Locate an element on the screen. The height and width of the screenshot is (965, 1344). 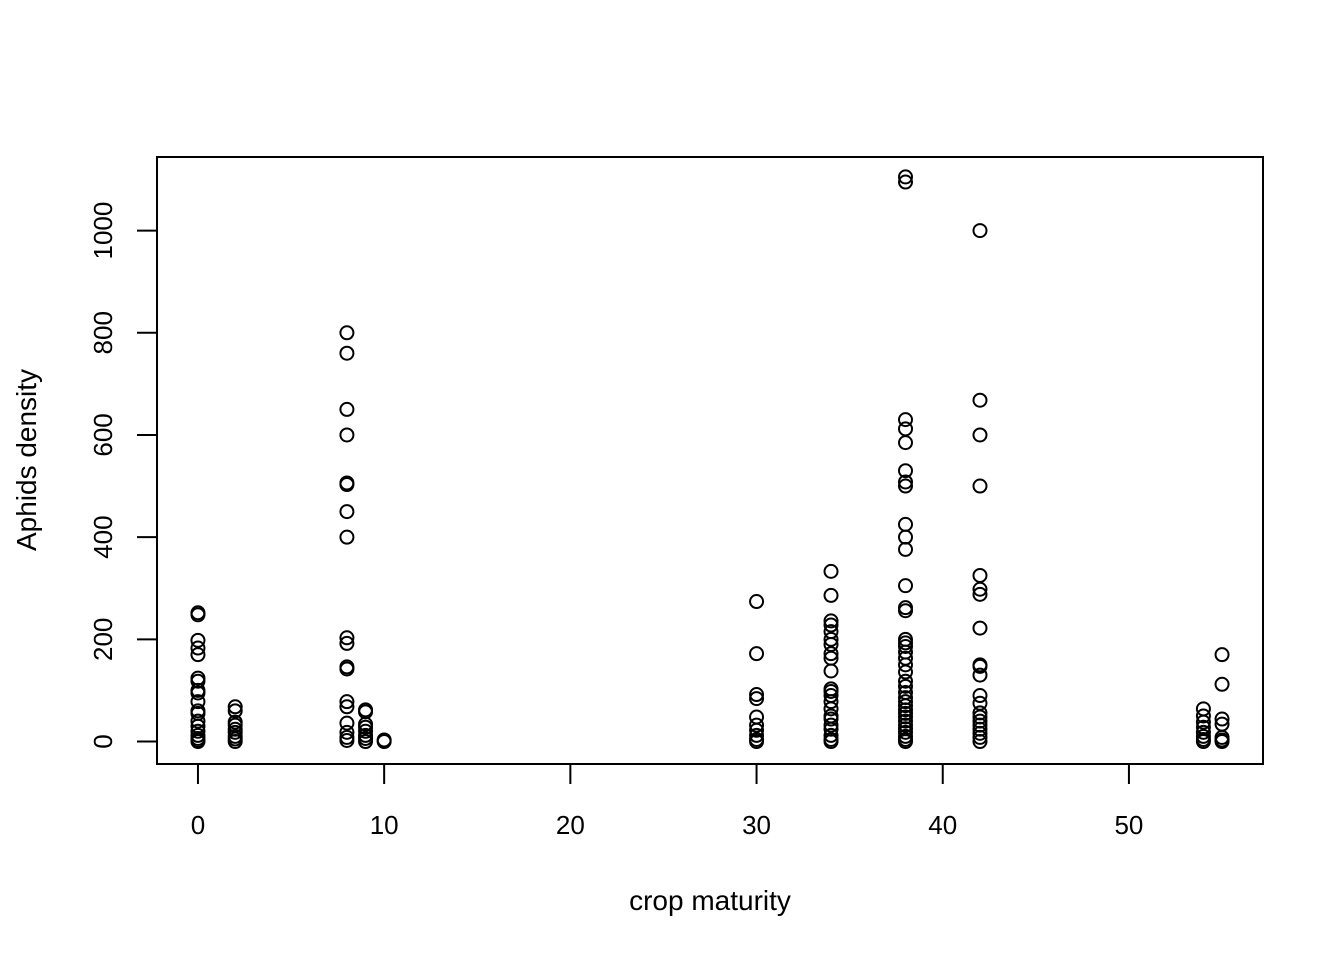
y-tick-label: 1000 is located at coordinates (103, 231).